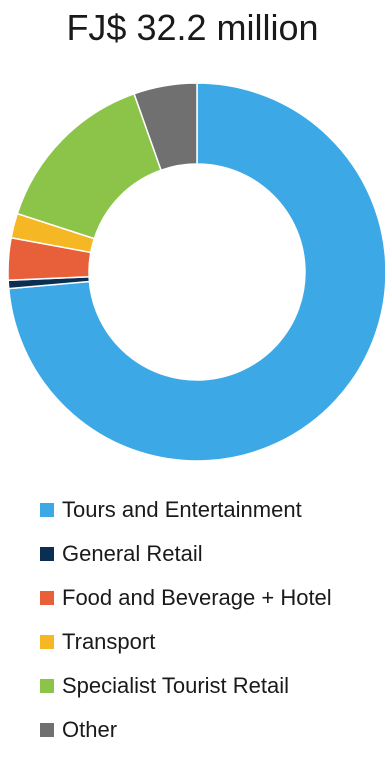 This screenshot has width=385, height=761. I want to click on legend-item-other: Other, so click(186, 730).